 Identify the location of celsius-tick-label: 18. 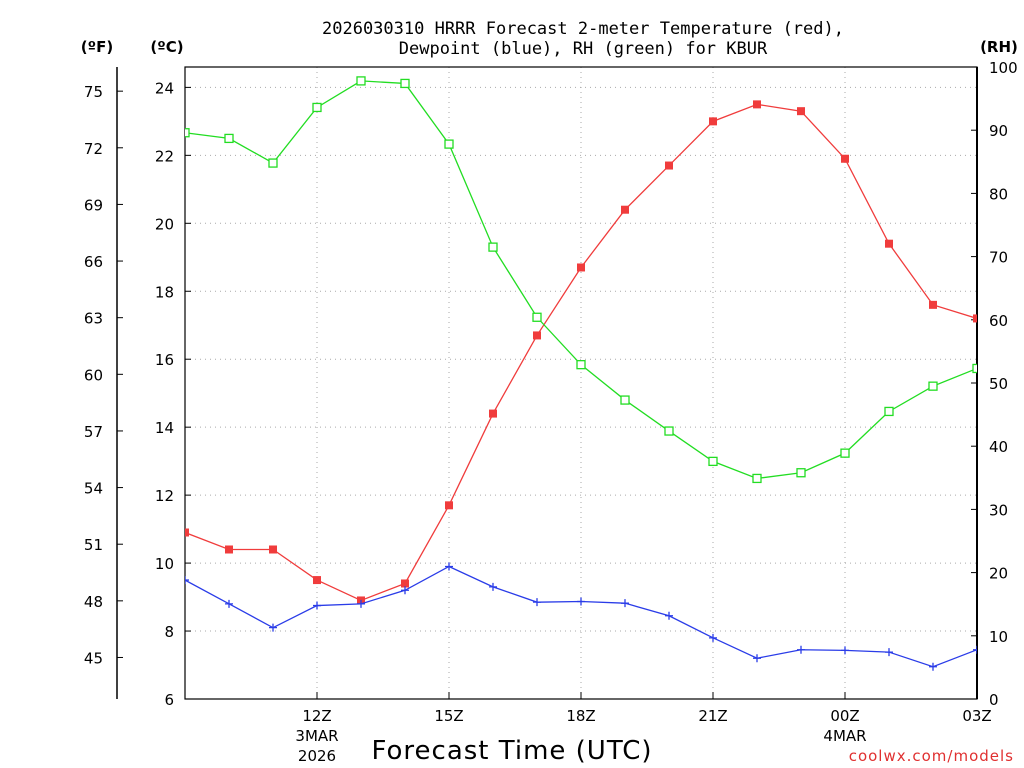
(164, 292).